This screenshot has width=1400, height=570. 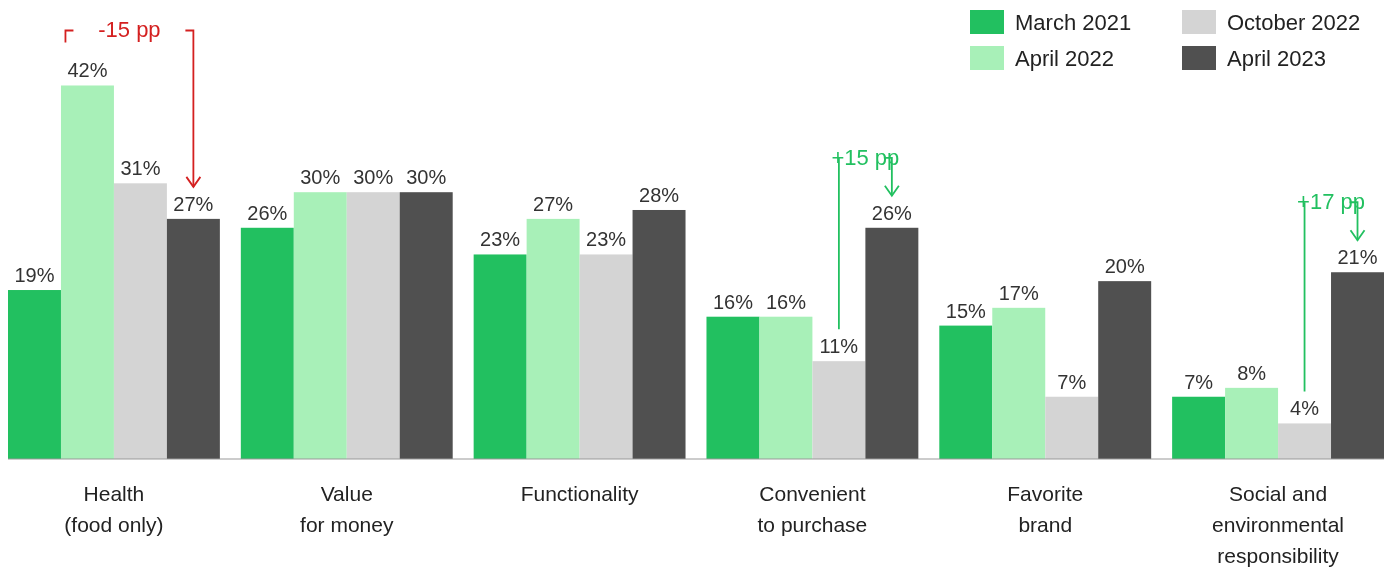 I want to click on data-label: 19%, so click(x=34, y=275).